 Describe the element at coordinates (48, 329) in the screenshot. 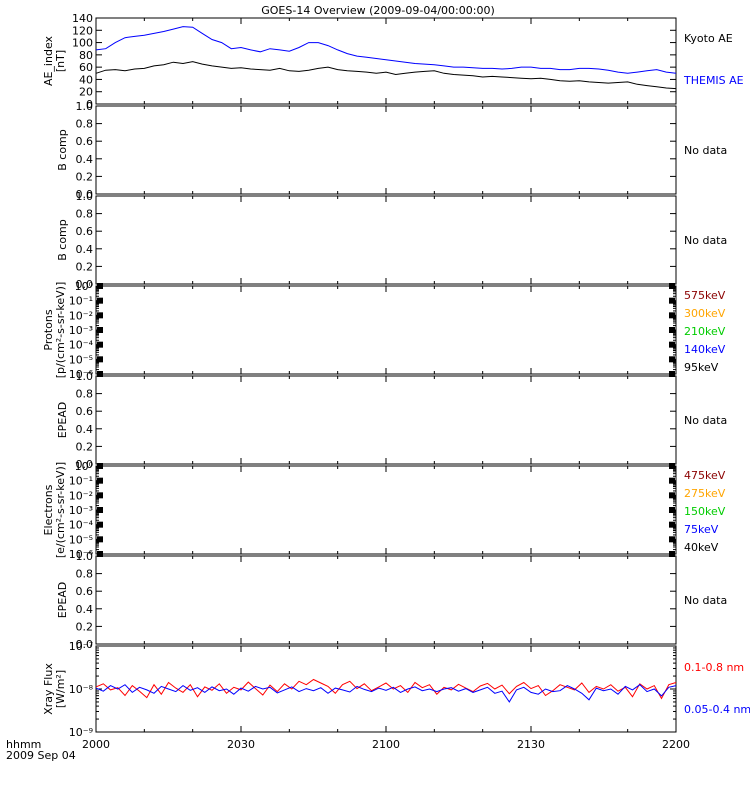

I see `y-axis-label: Protons` at that location.